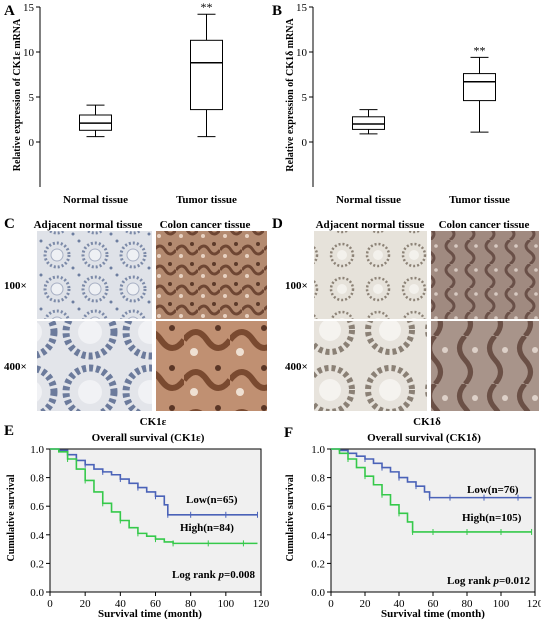 This screenshot has width=541, height=622. Describe the element at coordinates (534, 604) in the screenshot. I see `x-tick-label-f: 120` at that location.